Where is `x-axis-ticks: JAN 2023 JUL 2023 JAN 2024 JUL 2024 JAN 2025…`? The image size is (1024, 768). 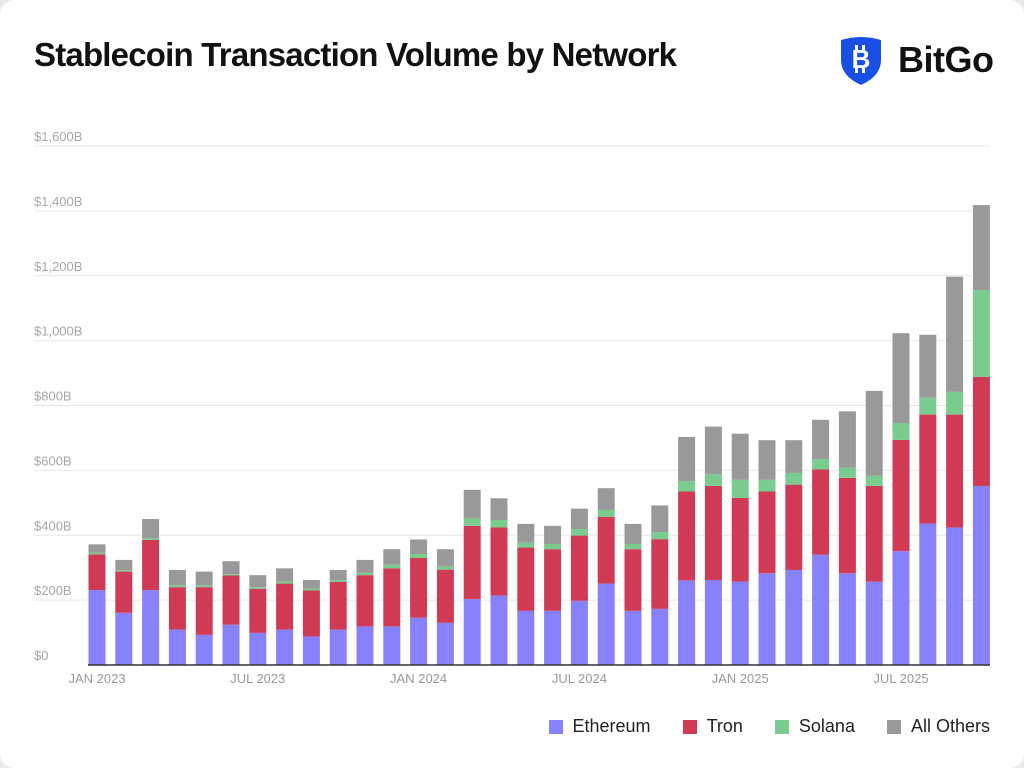 x-axis-ticks: JAN 2023 JUL 2023 JAN 2024 JUL 2024 JAN 2025… is located at coordinates (498, 678).